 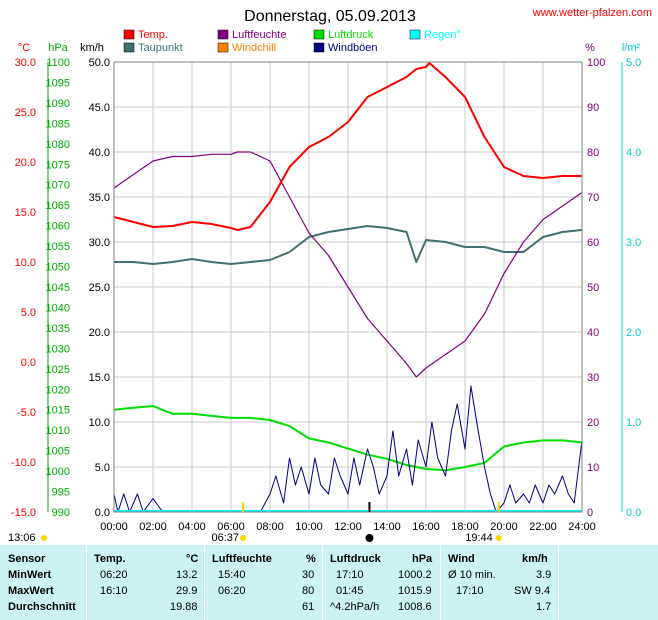 I want to click on wind-tick: 20.0, so click(x=99, y=333).